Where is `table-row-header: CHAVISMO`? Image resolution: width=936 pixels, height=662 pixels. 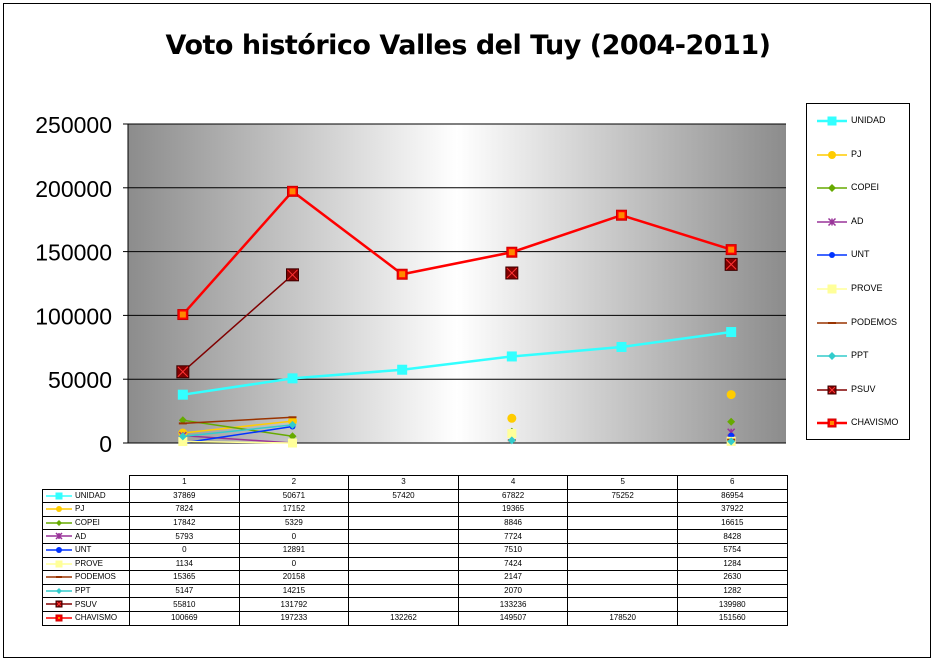 table-row-header: CHAVISMO is located at coordinates (86, 618).